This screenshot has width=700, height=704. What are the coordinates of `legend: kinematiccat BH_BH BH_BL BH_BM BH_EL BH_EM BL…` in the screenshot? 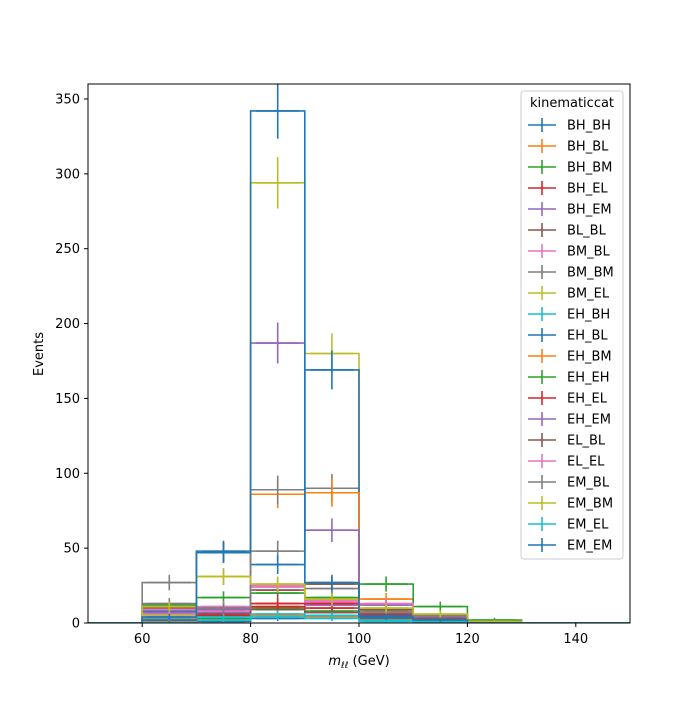 It's located at (572, 325).